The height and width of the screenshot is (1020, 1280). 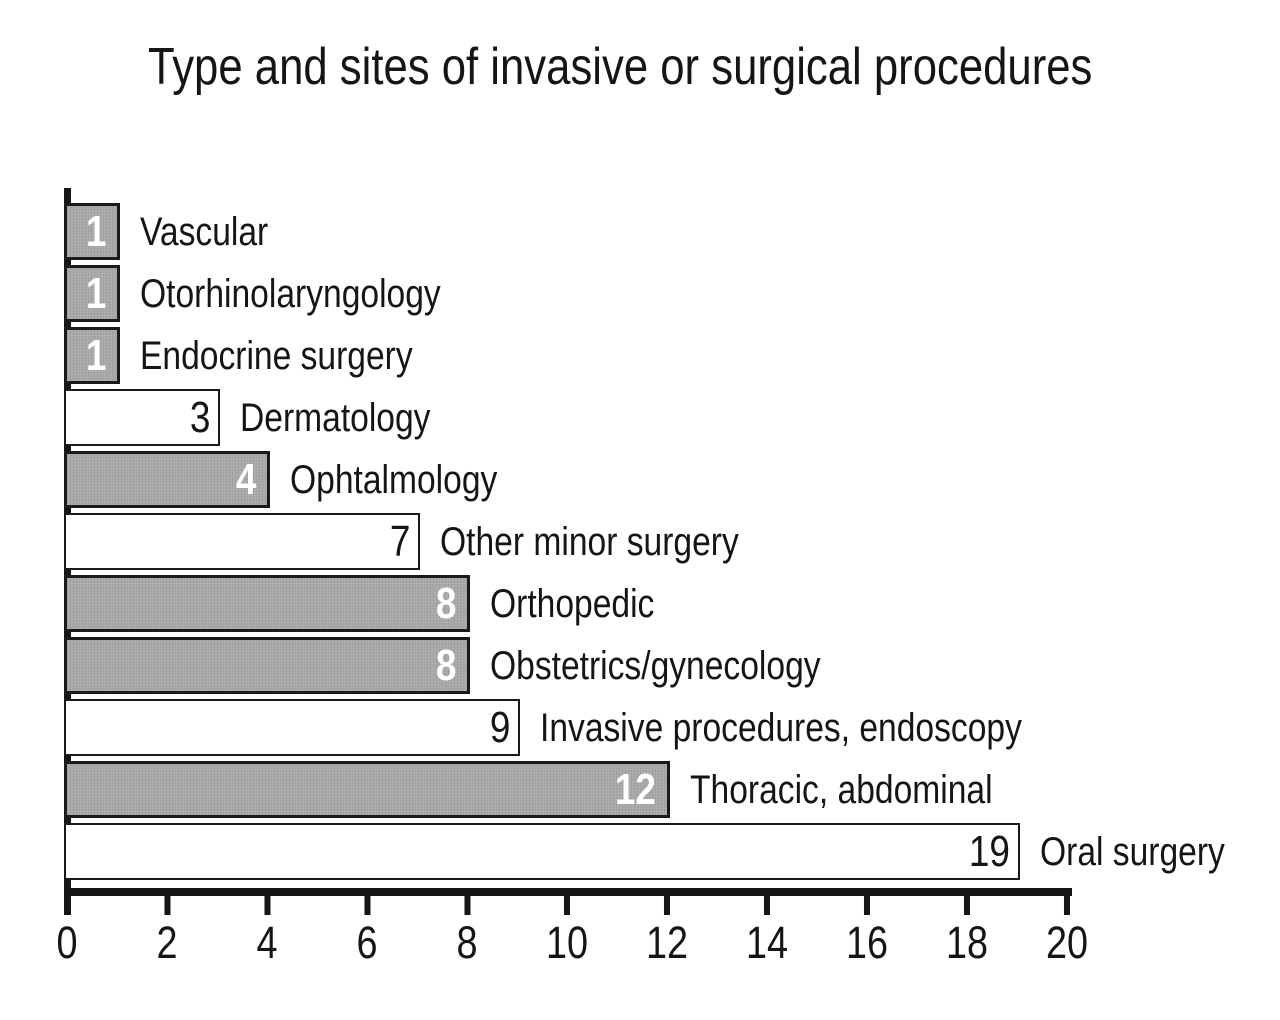 What do you see at coordinates (867, 942) in the screenshot?
I see `x-tick-label: 16` at bounding box center [867, 942].